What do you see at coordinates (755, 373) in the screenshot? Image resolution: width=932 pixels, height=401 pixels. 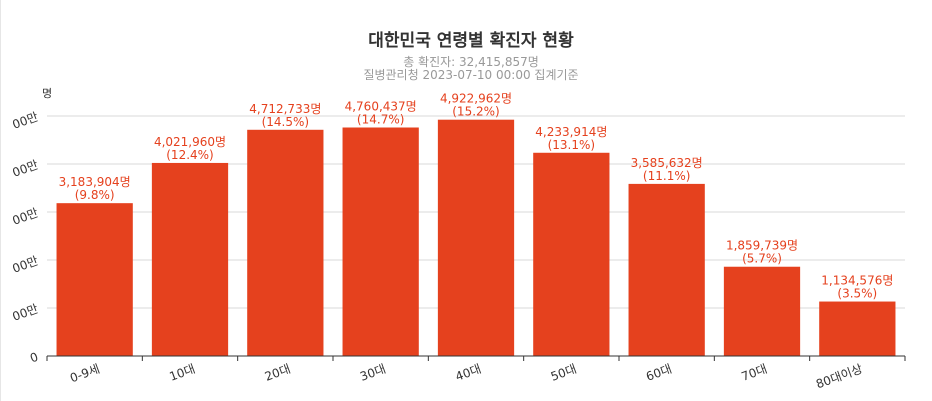 I see `x-tick-label: 70대` at bounding box center [755, 373].